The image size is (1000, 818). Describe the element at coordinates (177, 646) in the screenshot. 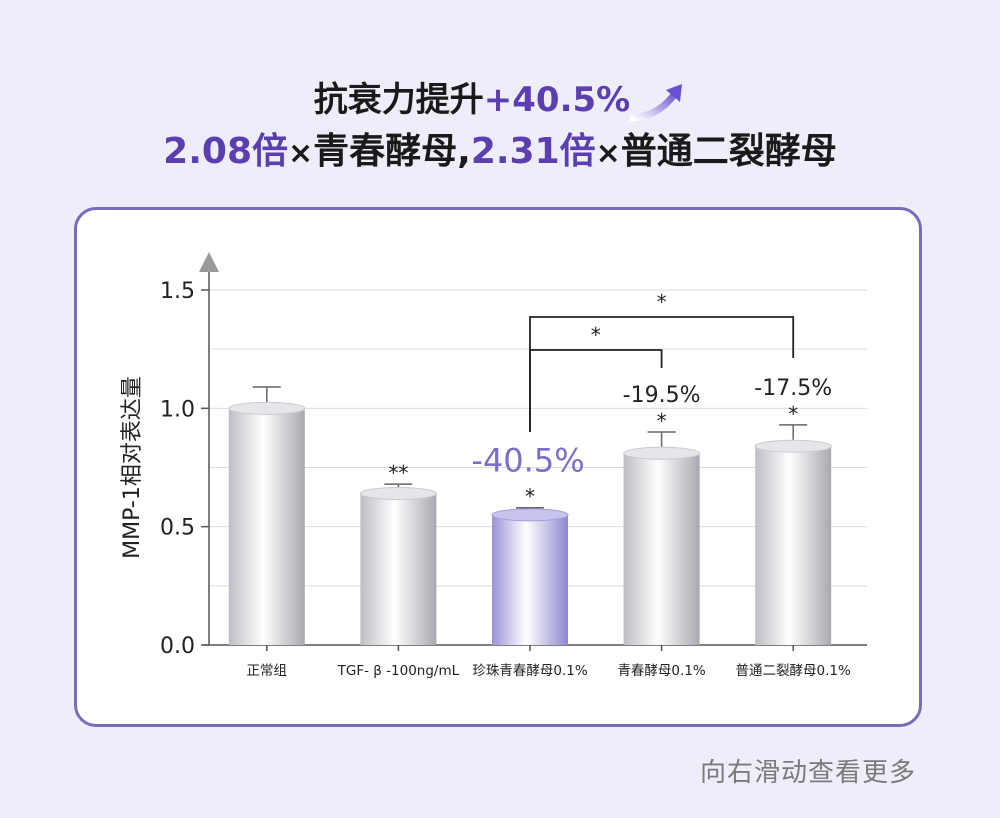

I see `y-tick-label: 0.0` at that location.